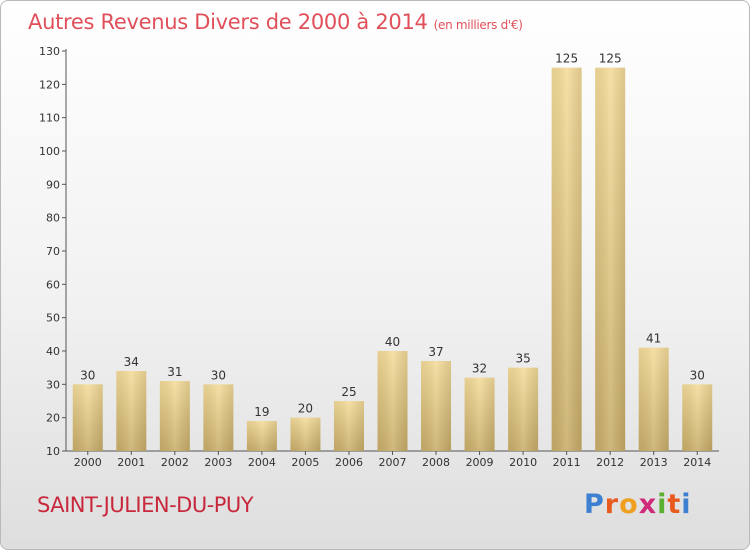 This screenshot has height=550, width=750. Describe the element at coordinates (53, 451) in the screenshot. I see `y-tick-label: 10` at that location.